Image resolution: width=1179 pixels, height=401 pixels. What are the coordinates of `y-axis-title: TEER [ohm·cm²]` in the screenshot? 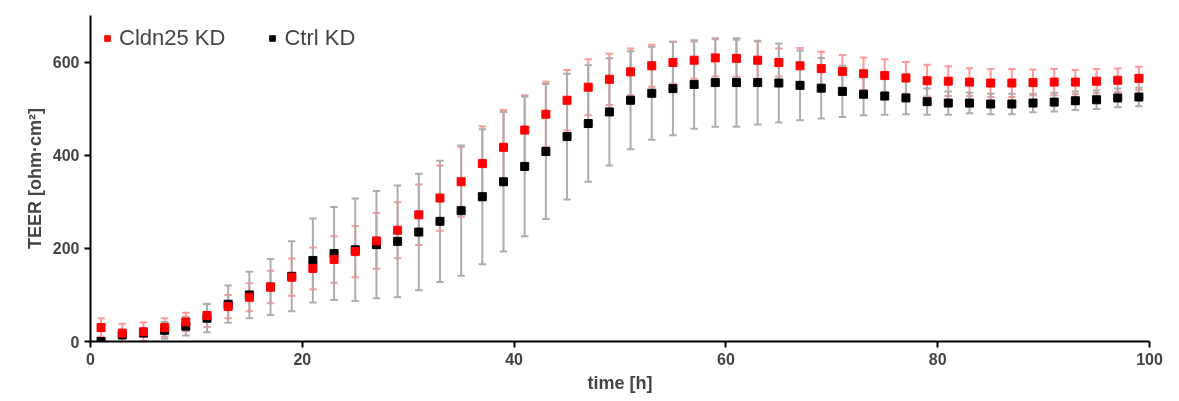 It's located at (34, 178).